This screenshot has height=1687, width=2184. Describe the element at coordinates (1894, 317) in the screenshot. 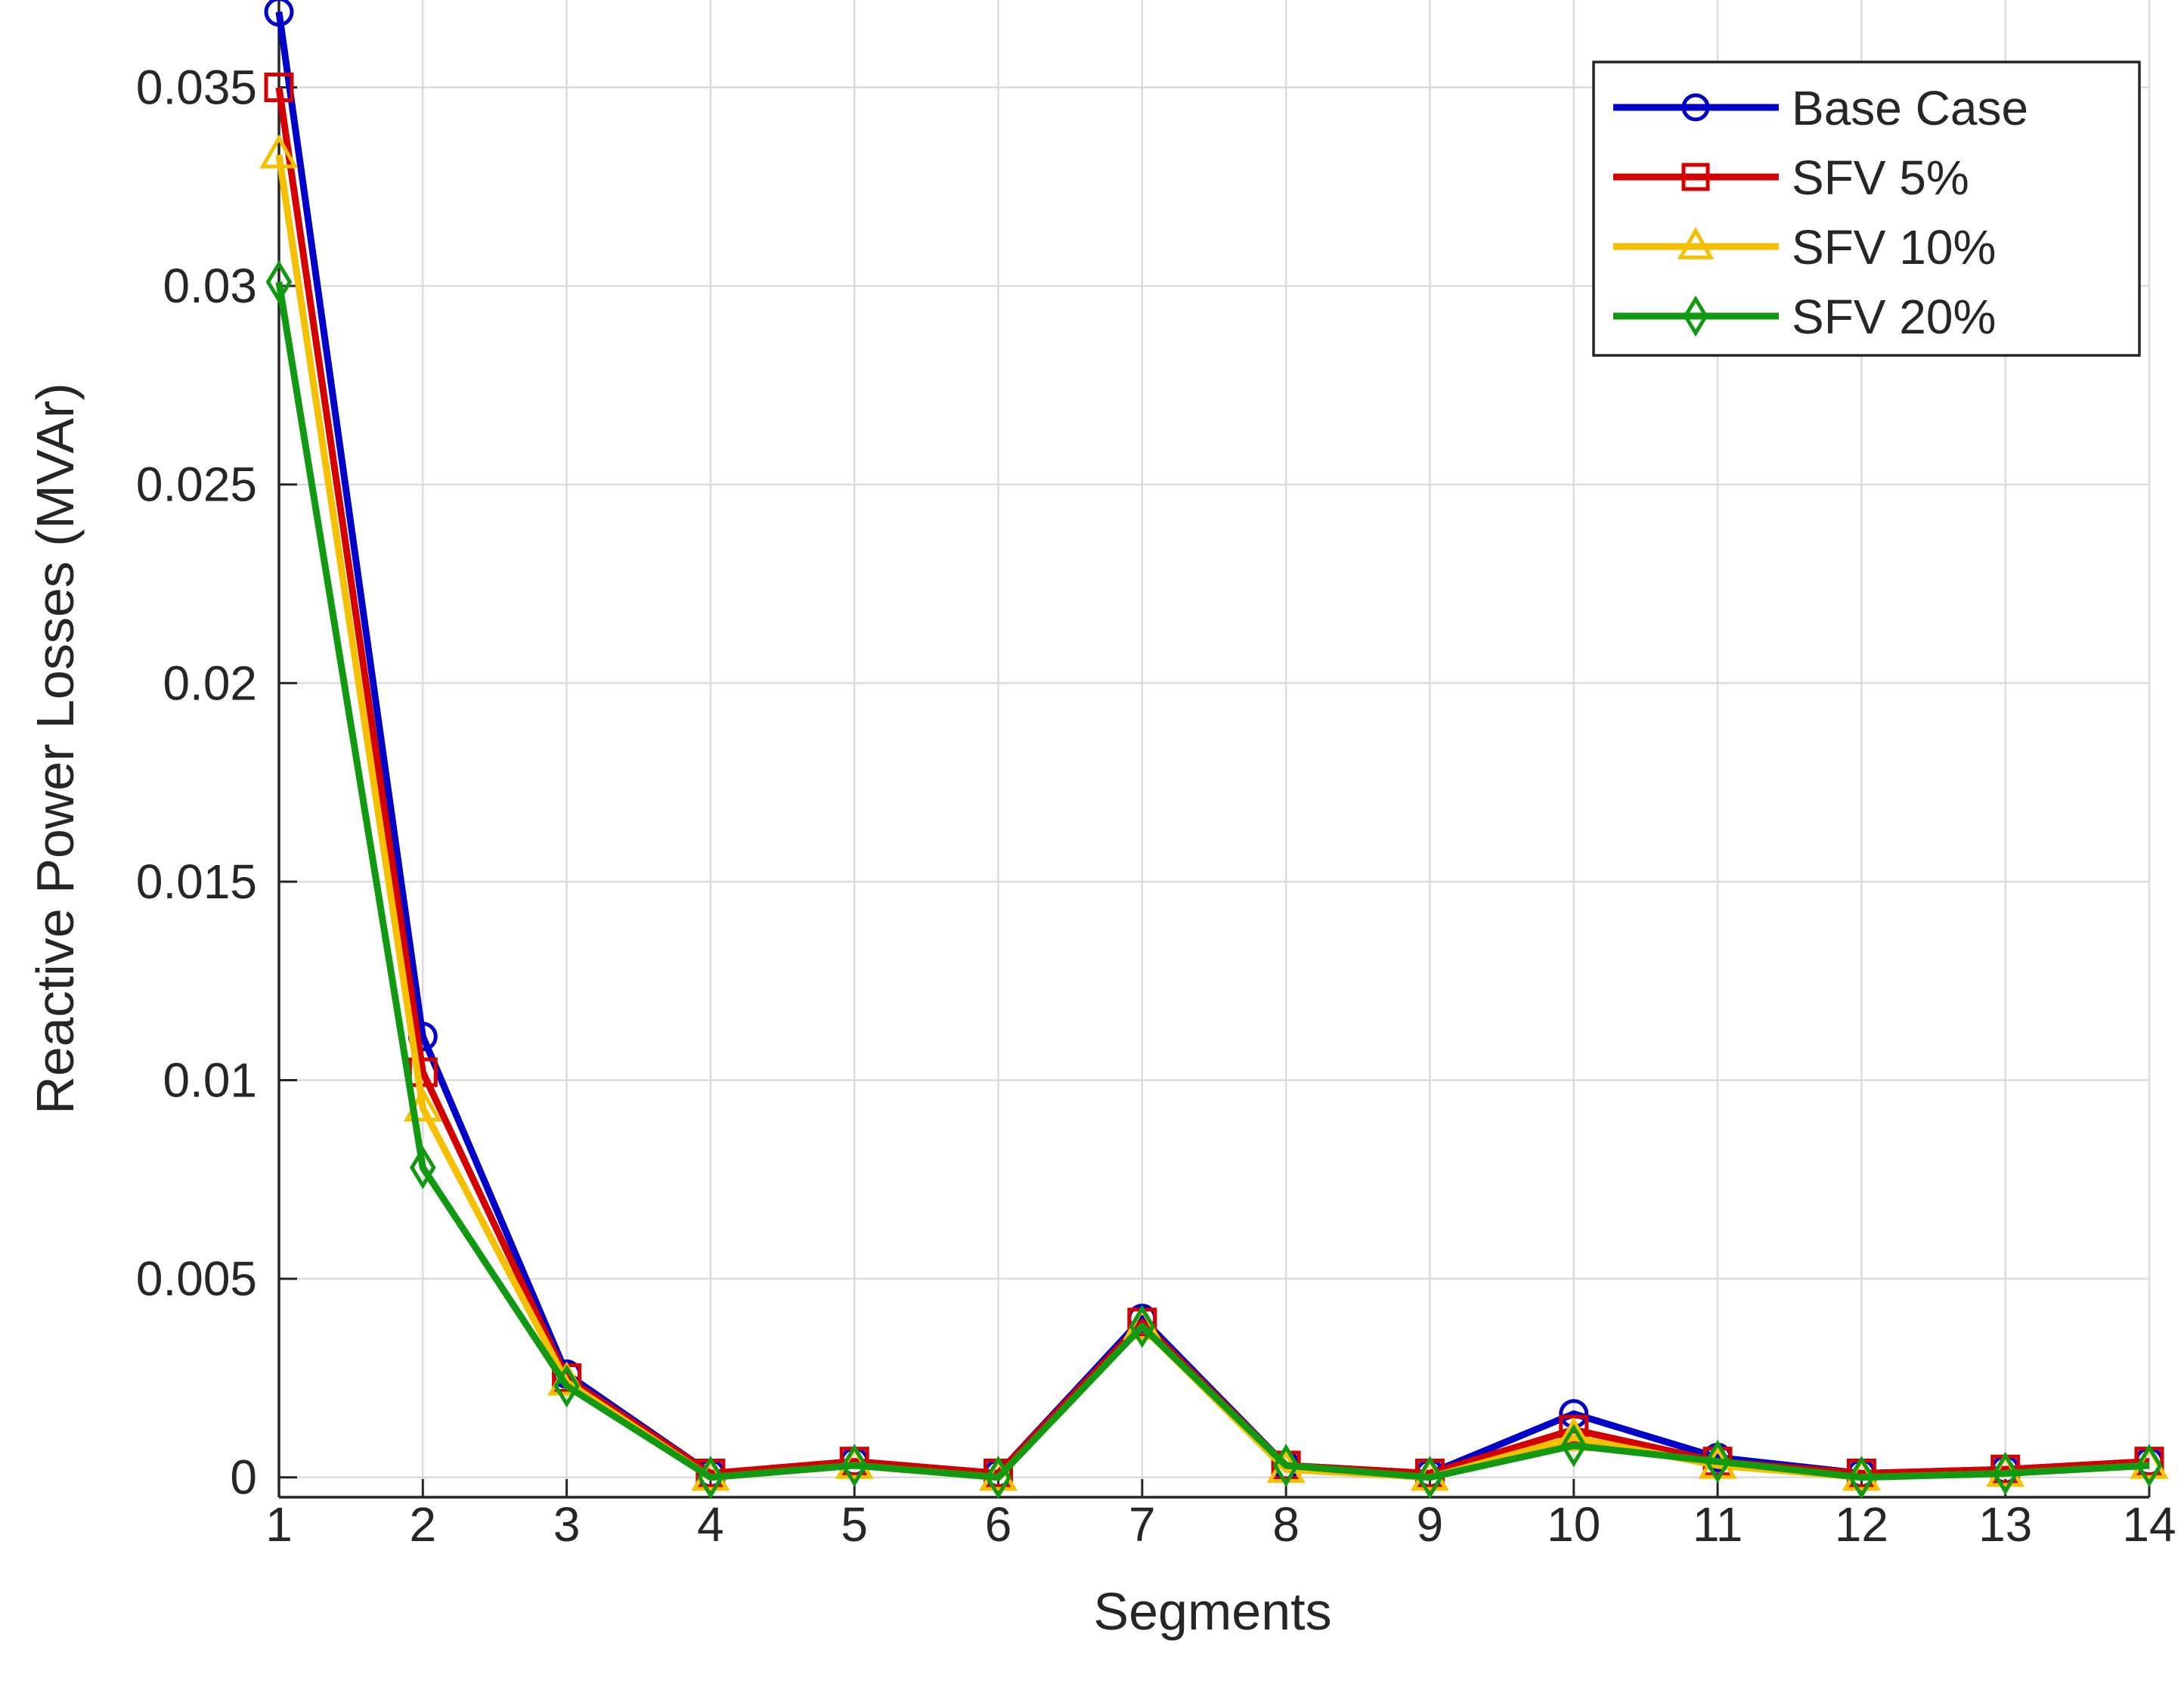

I see `legend-label: SFV 20%` at that location.